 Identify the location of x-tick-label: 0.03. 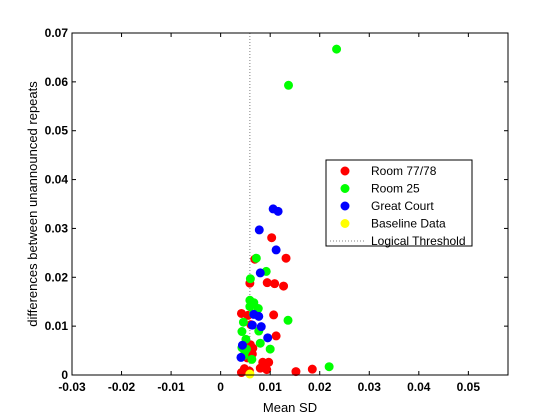
(370, 387).